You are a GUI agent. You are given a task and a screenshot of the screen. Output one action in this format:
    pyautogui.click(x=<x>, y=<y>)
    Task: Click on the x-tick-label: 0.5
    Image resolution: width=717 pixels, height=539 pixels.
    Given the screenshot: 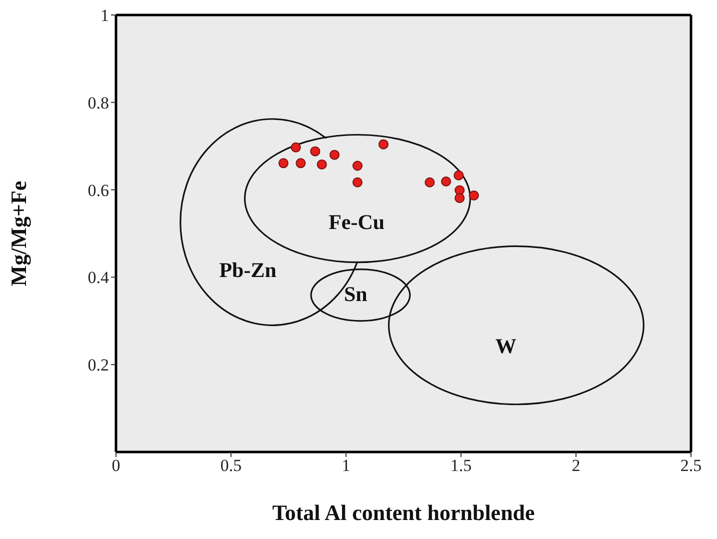 What is the action you would take?
    pyautogui.click(x=231, y=466)
    